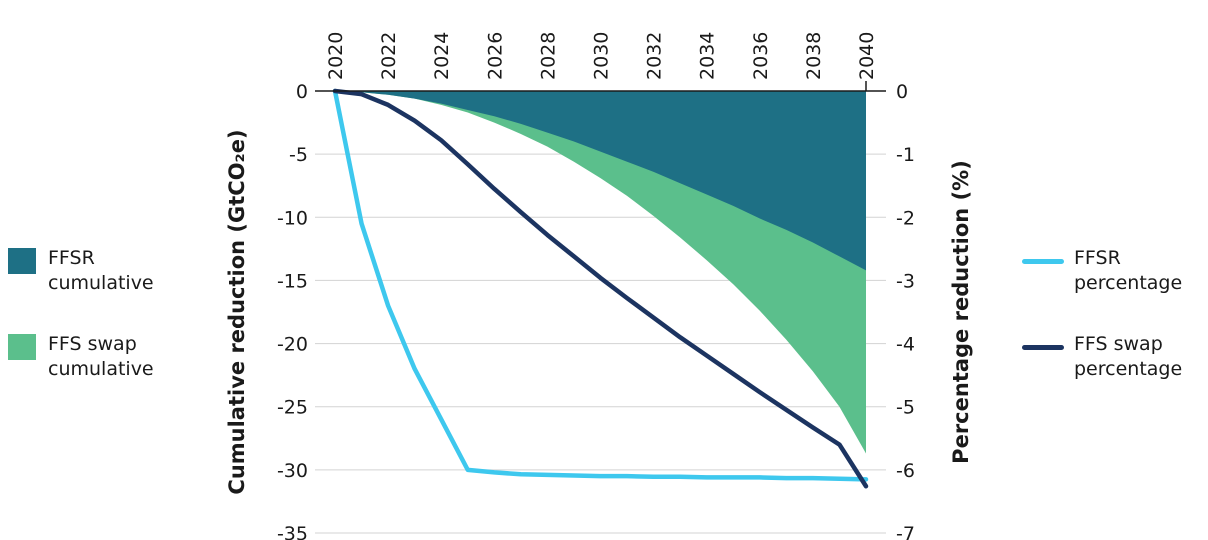 Image resolution: width=1208 pixels, height=540 pixels. Describe the element at coordinates (302, 92) in the screenshot. I see `left-tick-label: 0` at that location.